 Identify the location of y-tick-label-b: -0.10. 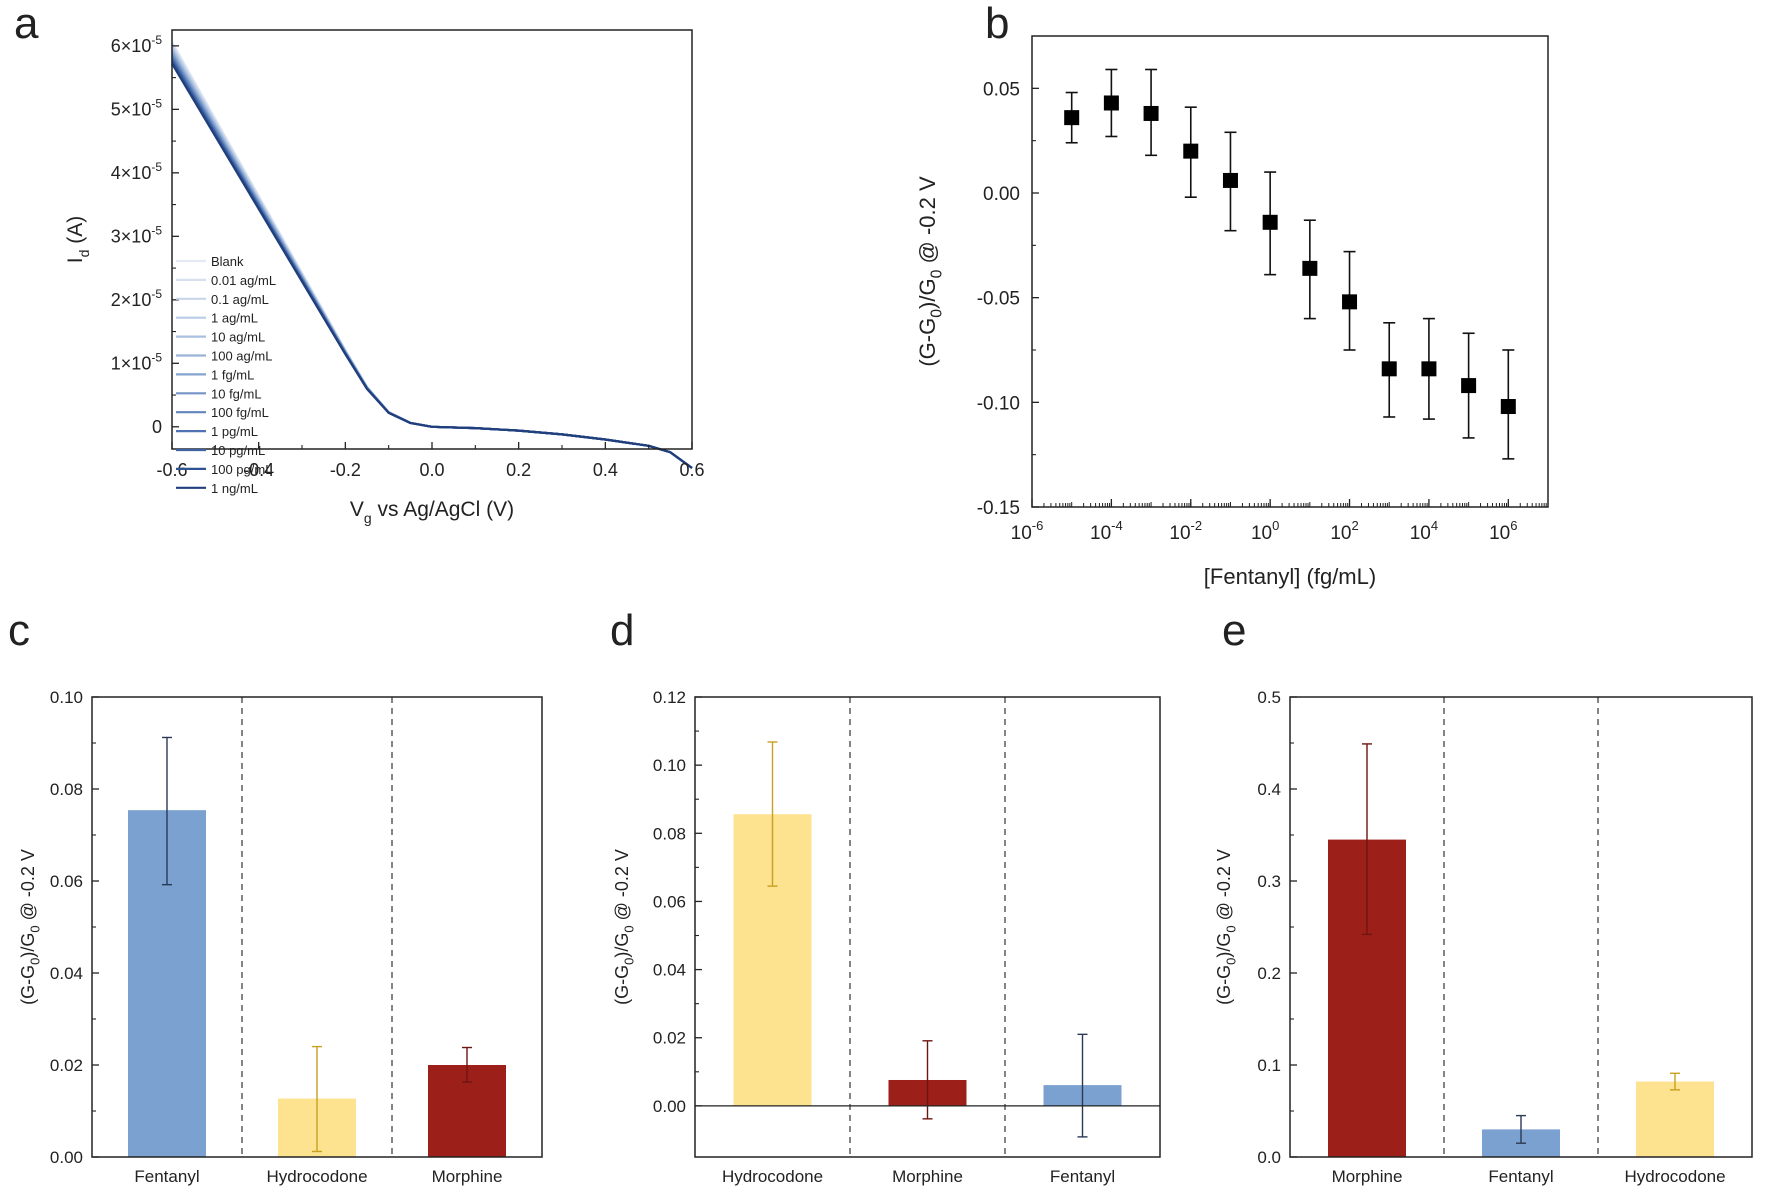
(998, 403).